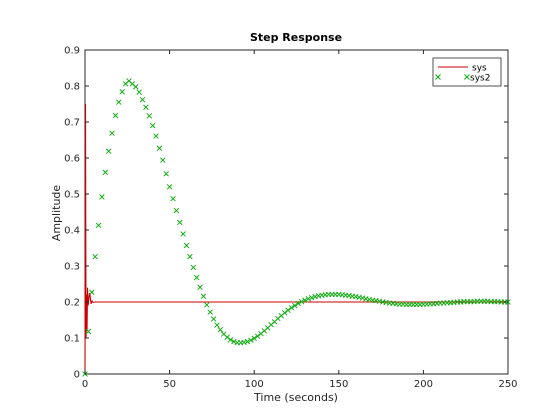  I want to click on legend-label-sys: sys, so click(479, 69).